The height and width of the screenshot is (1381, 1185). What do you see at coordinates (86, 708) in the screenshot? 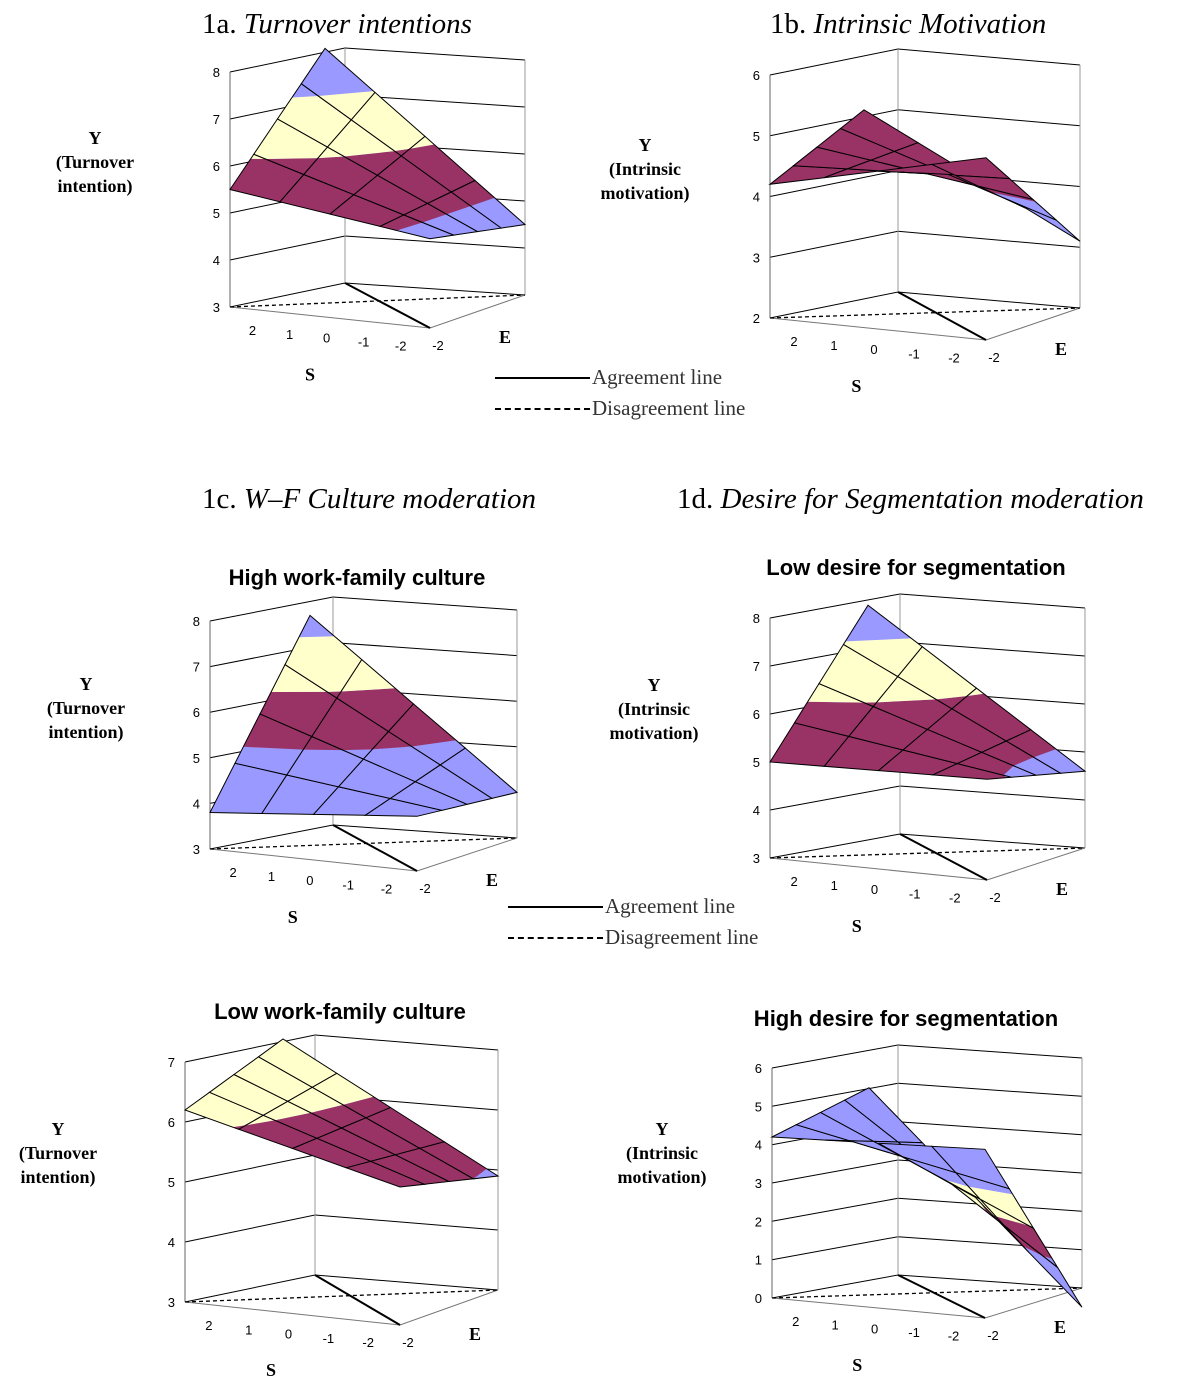
I see `ylabel-c-high-line2: (Turnover` at bounding box center [86, 708].